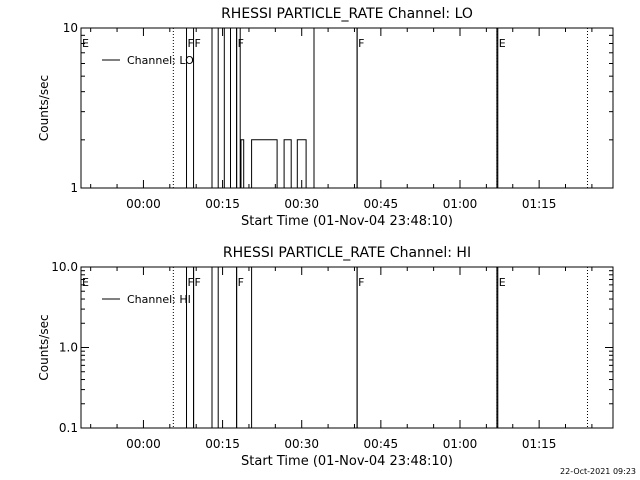 Image resolution: width=640 pixels, height=480 pixels. What do you see at coordinates (70, 28) in the screenshot?
I see `y-tick-label: 10` at bounding box center [70, 28].